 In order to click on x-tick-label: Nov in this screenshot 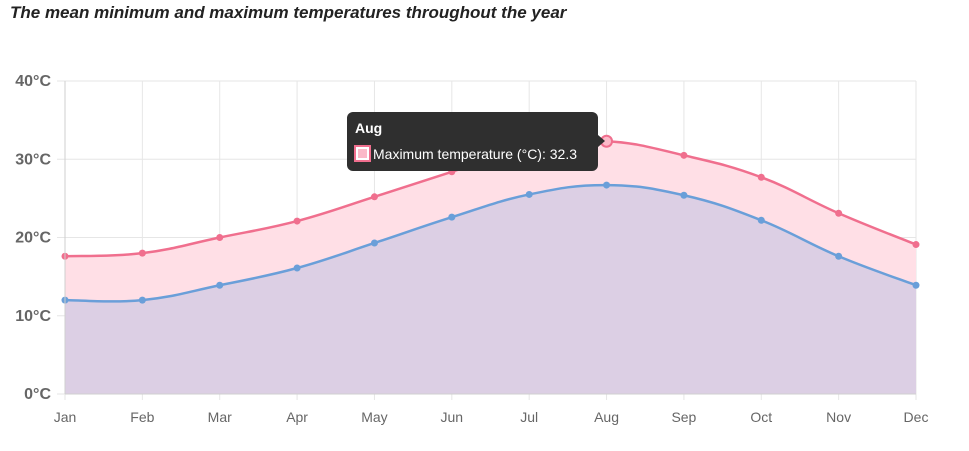, I will do `click(838, 417)`.